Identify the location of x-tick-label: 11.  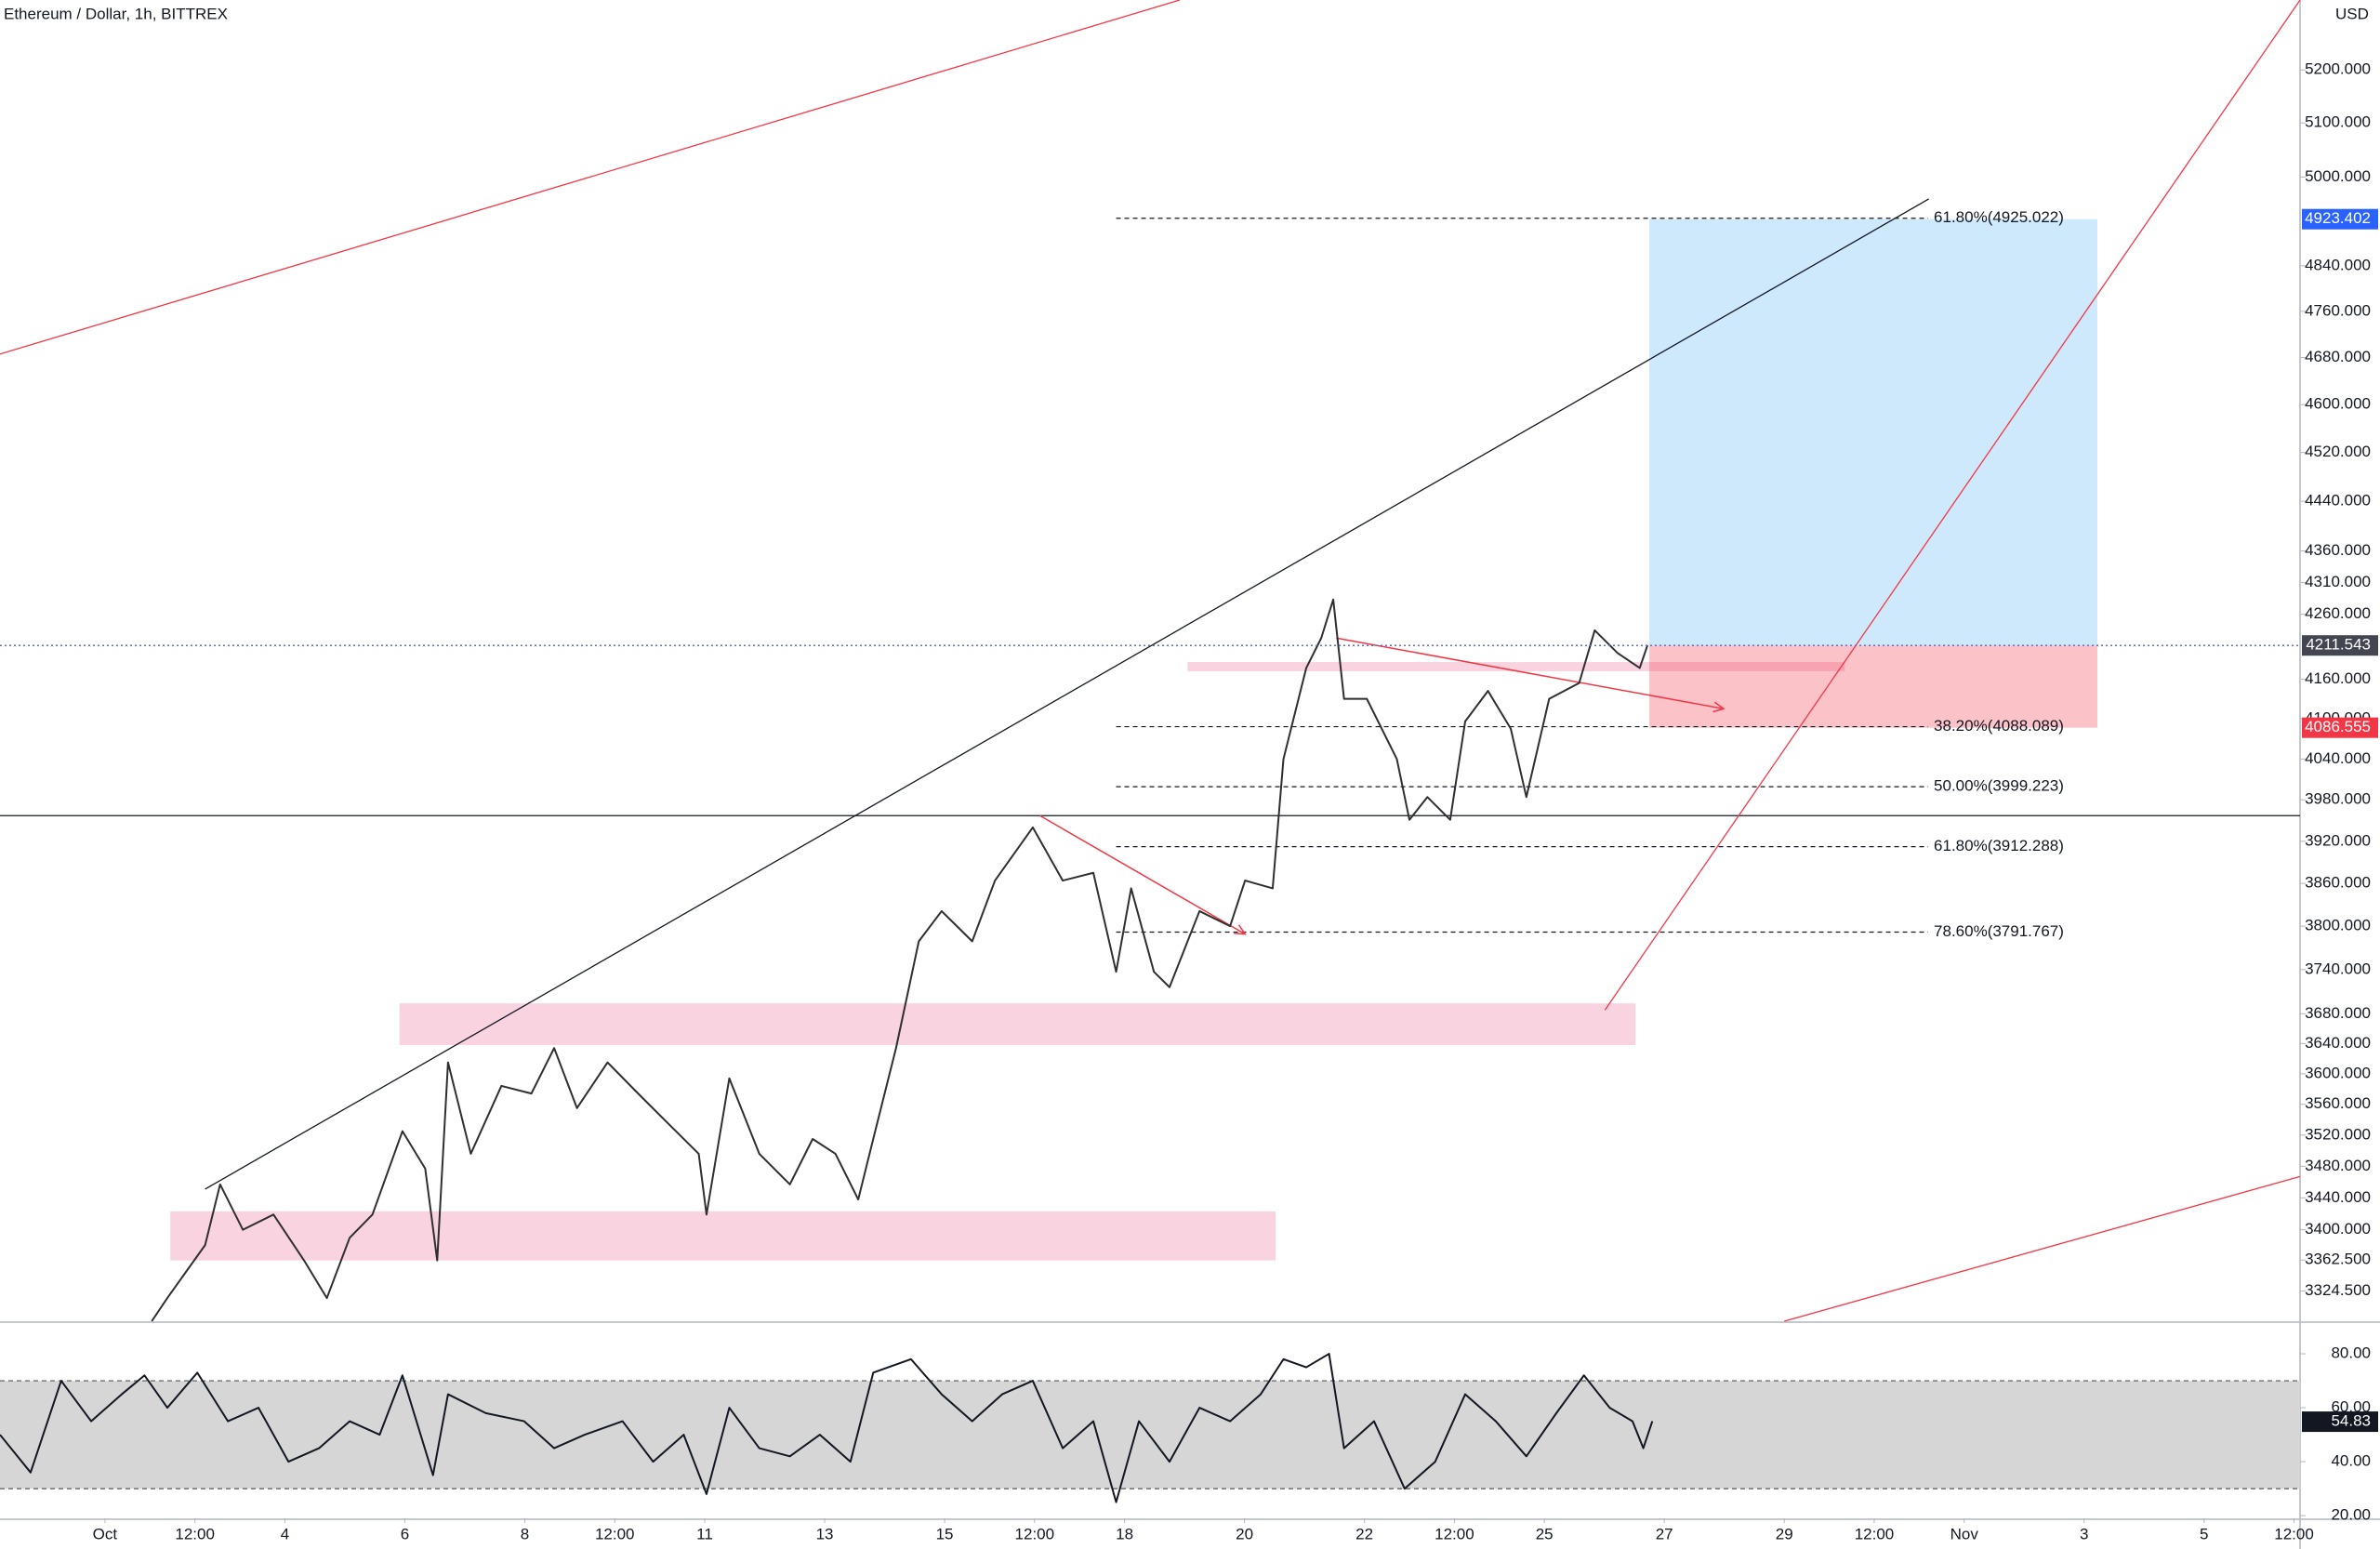
(704, 1533).